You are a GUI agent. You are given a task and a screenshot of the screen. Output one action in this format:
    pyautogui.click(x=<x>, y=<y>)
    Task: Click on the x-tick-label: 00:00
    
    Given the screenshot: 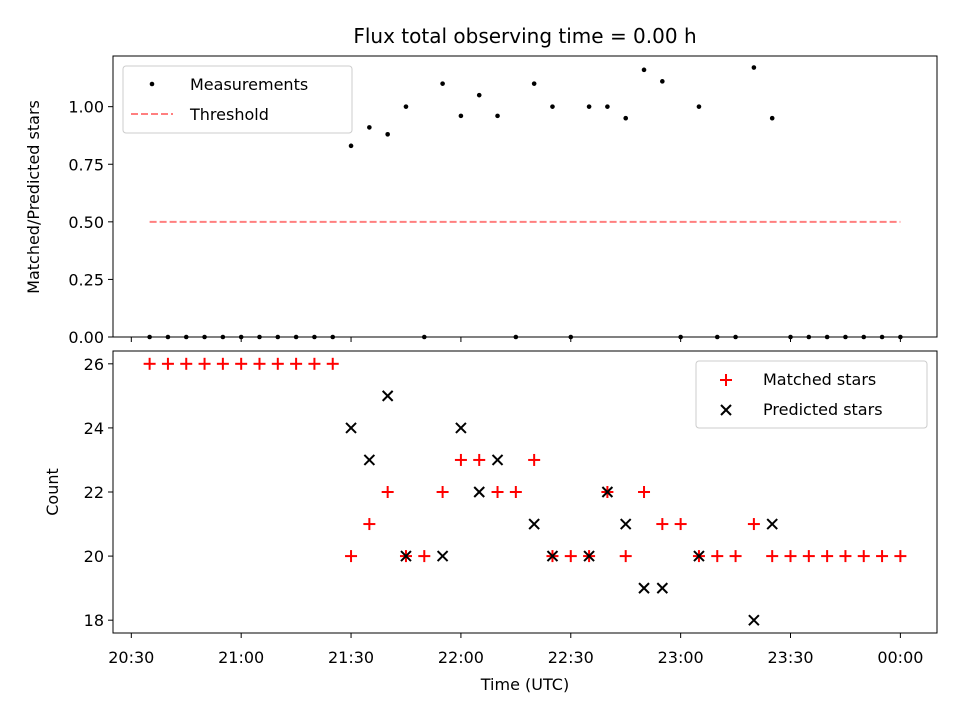 What is the action you would take?
    pyautogui.click(x=900, y=657)
    